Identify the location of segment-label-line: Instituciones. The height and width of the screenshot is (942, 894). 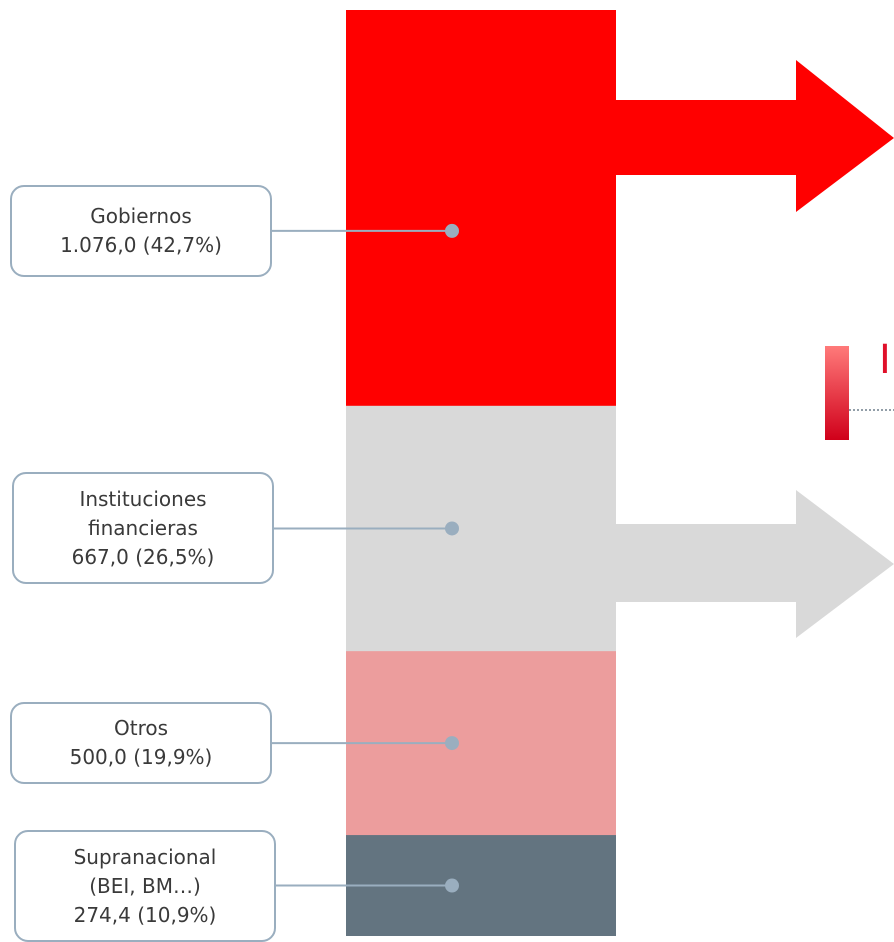
(143, 498).